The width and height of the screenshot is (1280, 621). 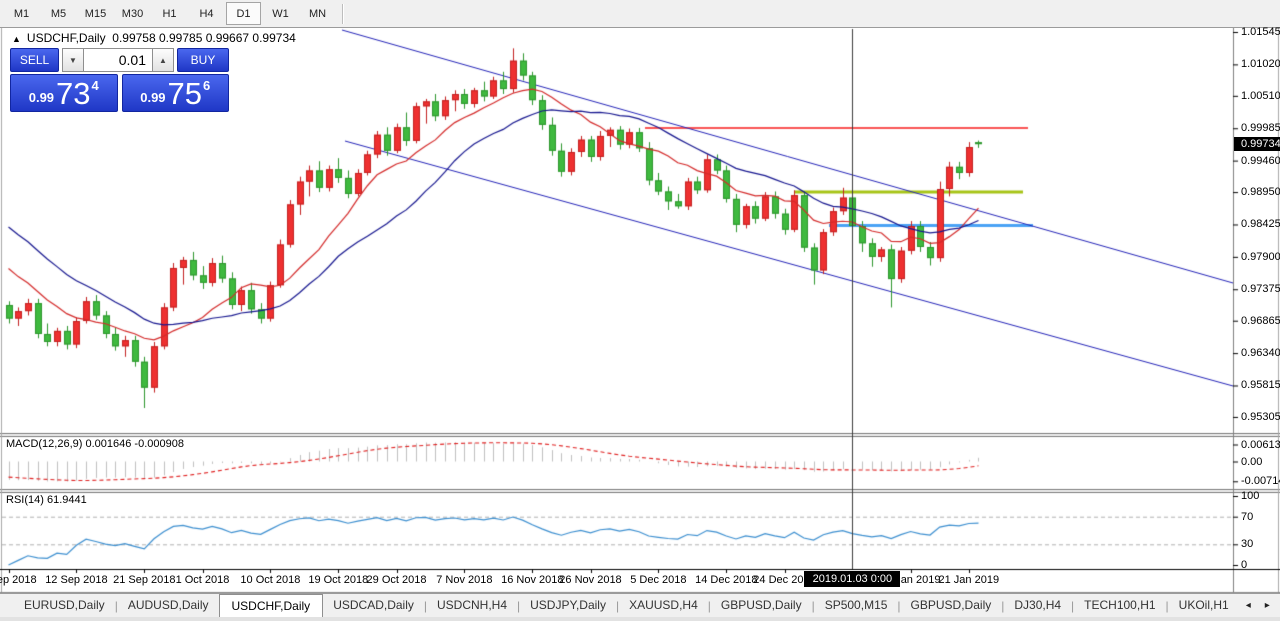 I want to click on price-axis-tick: 0.98425, so click(x=1260, y=224).